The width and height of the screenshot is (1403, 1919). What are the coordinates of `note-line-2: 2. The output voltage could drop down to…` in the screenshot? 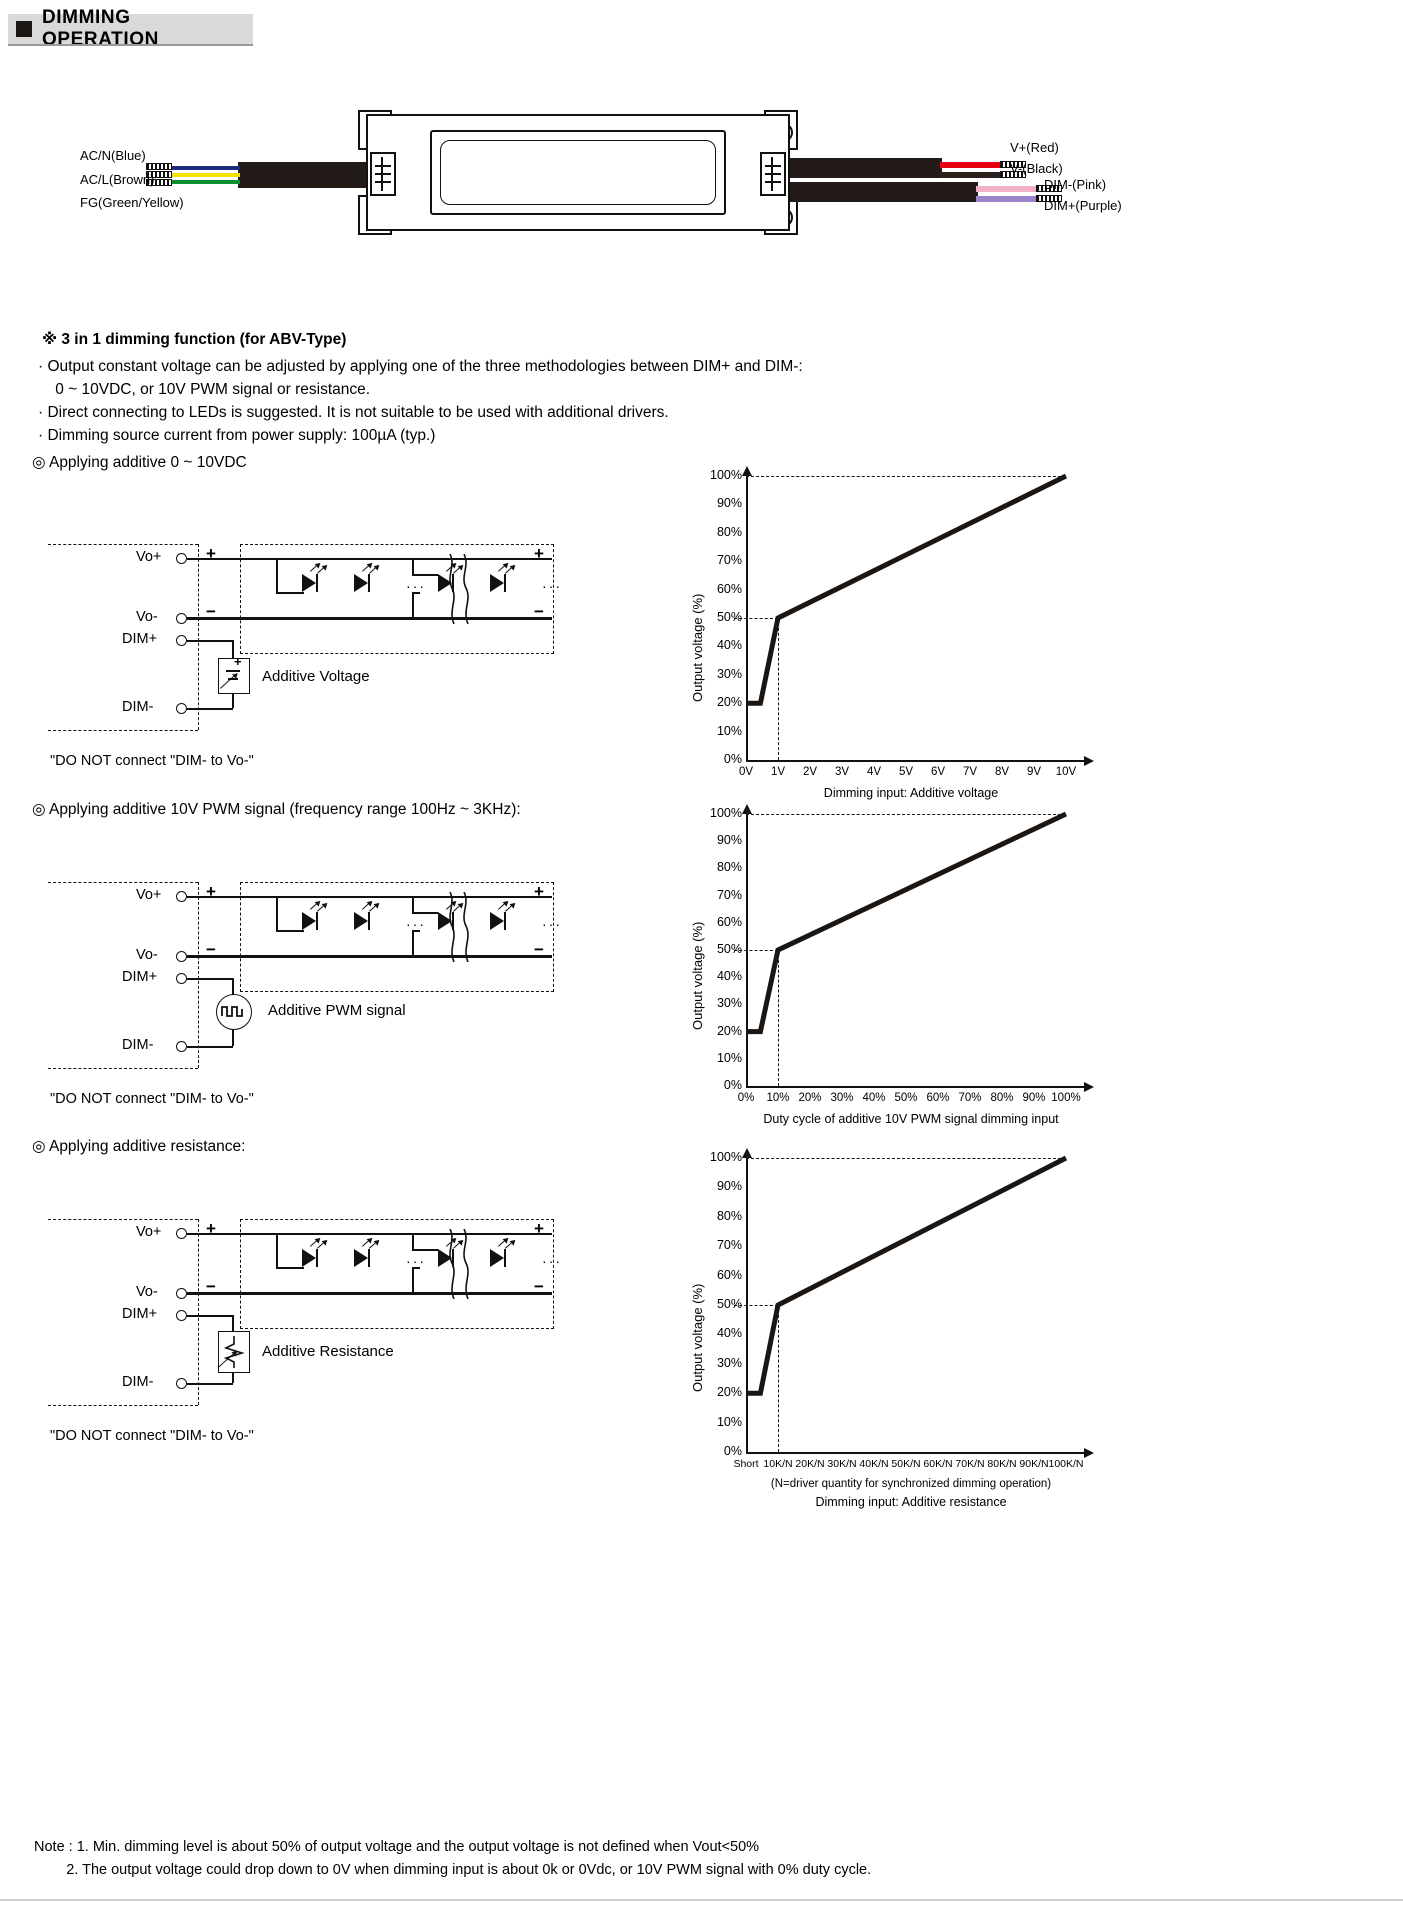 It's located at (453, 1870).